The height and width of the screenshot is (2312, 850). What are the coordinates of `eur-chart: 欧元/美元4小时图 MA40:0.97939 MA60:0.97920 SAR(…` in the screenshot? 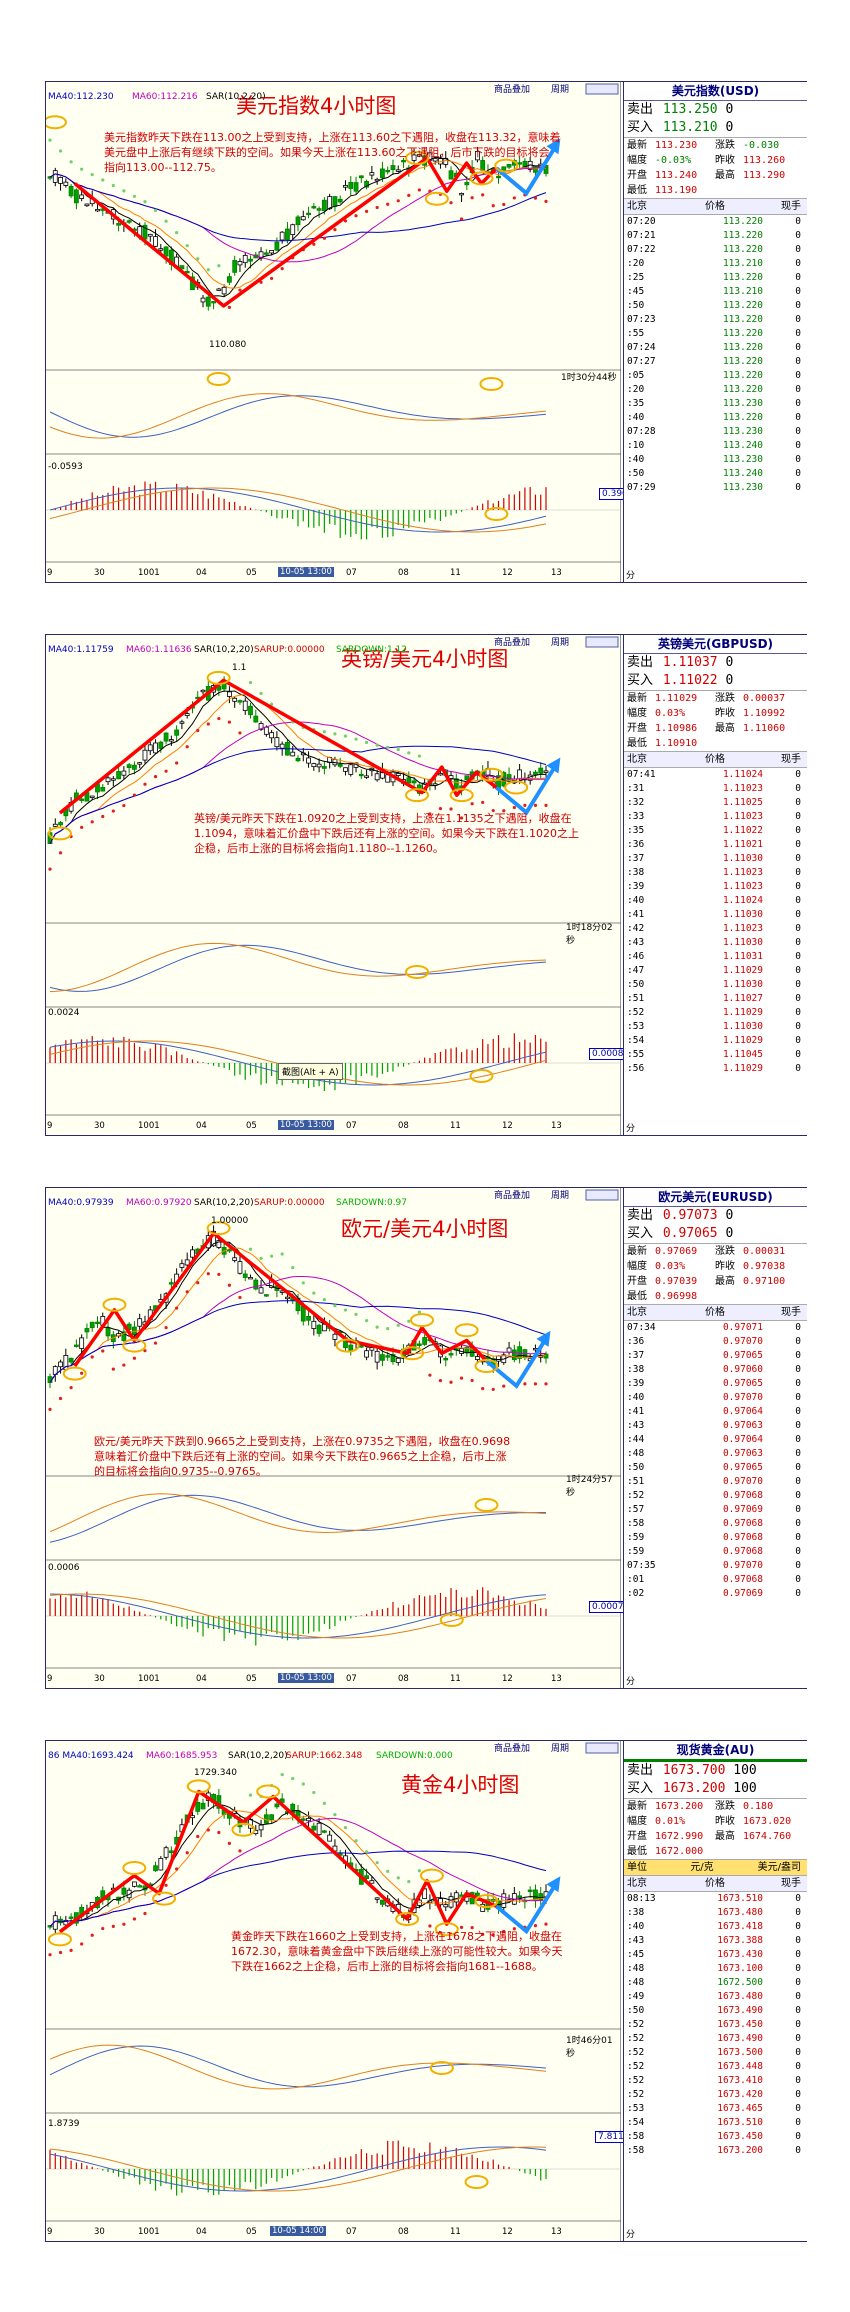 It's located at (339, 1438).